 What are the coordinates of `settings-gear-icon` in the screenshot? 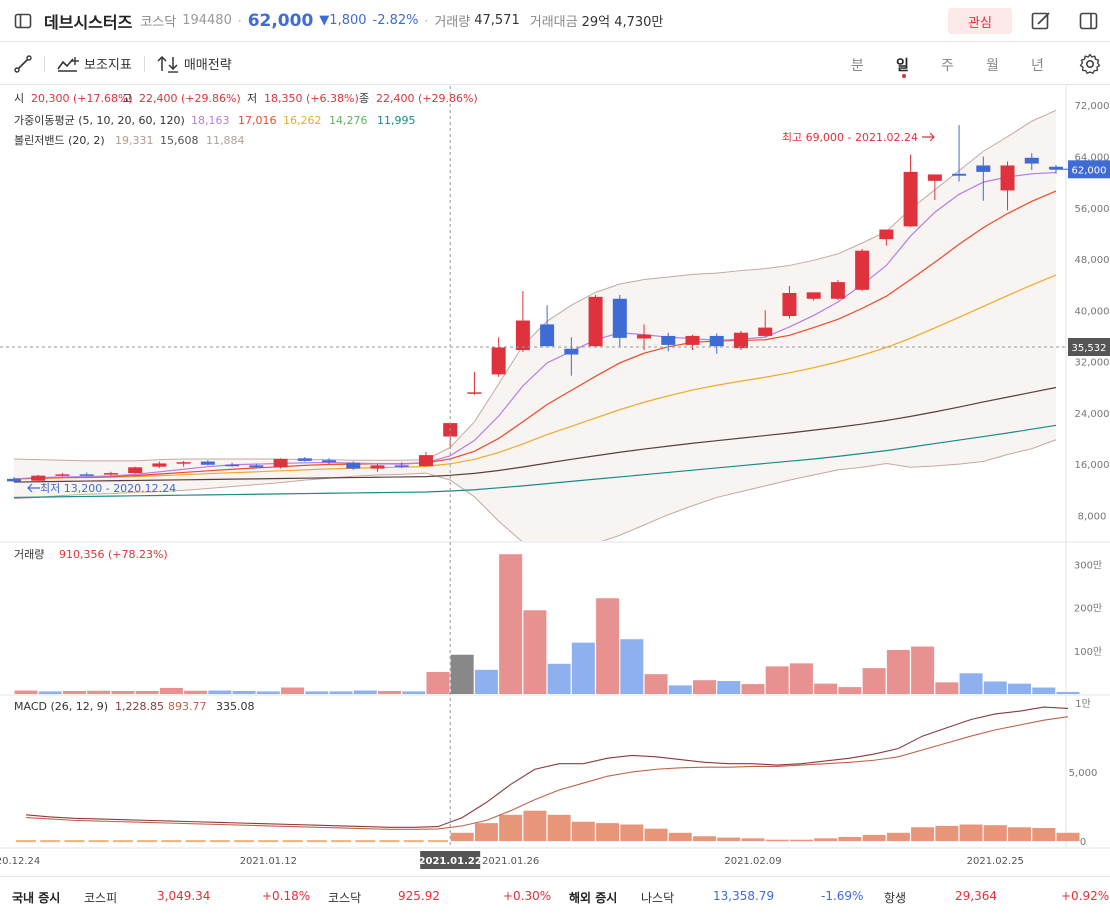 It's located at (1090, 64).